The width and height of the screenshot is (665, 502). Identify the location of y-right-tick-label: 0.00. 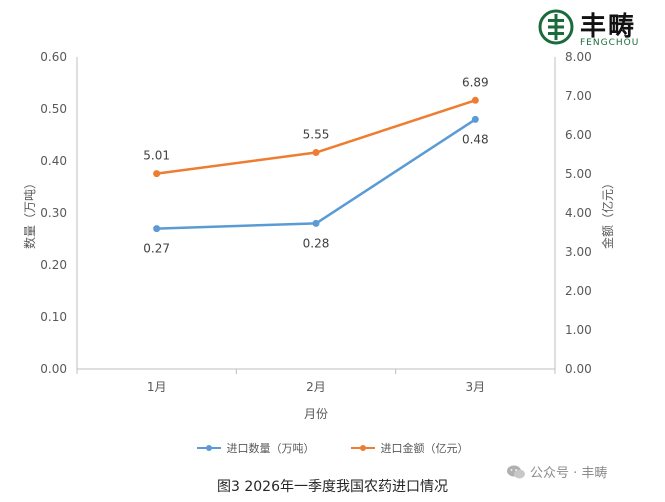
(578, 369).